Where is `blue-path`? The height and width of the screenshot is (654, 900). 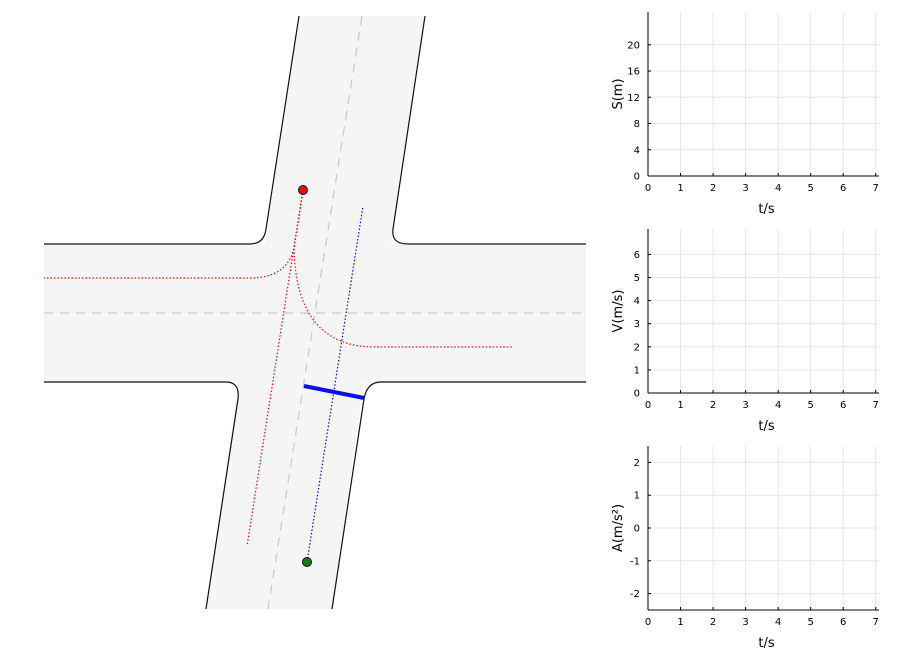
blue-path is located at coordinates (335, 384).